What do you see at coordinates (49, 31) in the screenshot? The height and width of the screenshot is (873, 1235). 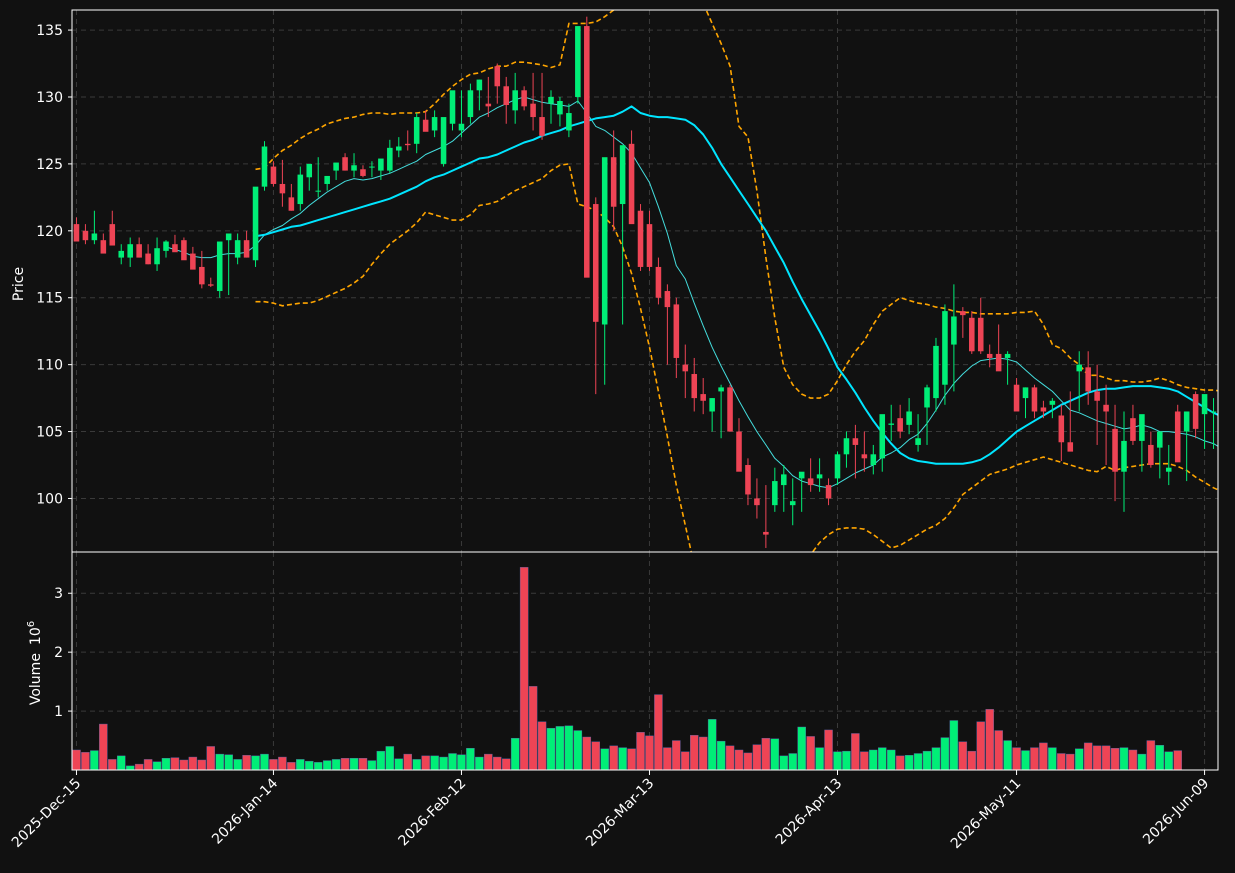 I see `price-tick-label: 135` at bounding box center [49, 31].